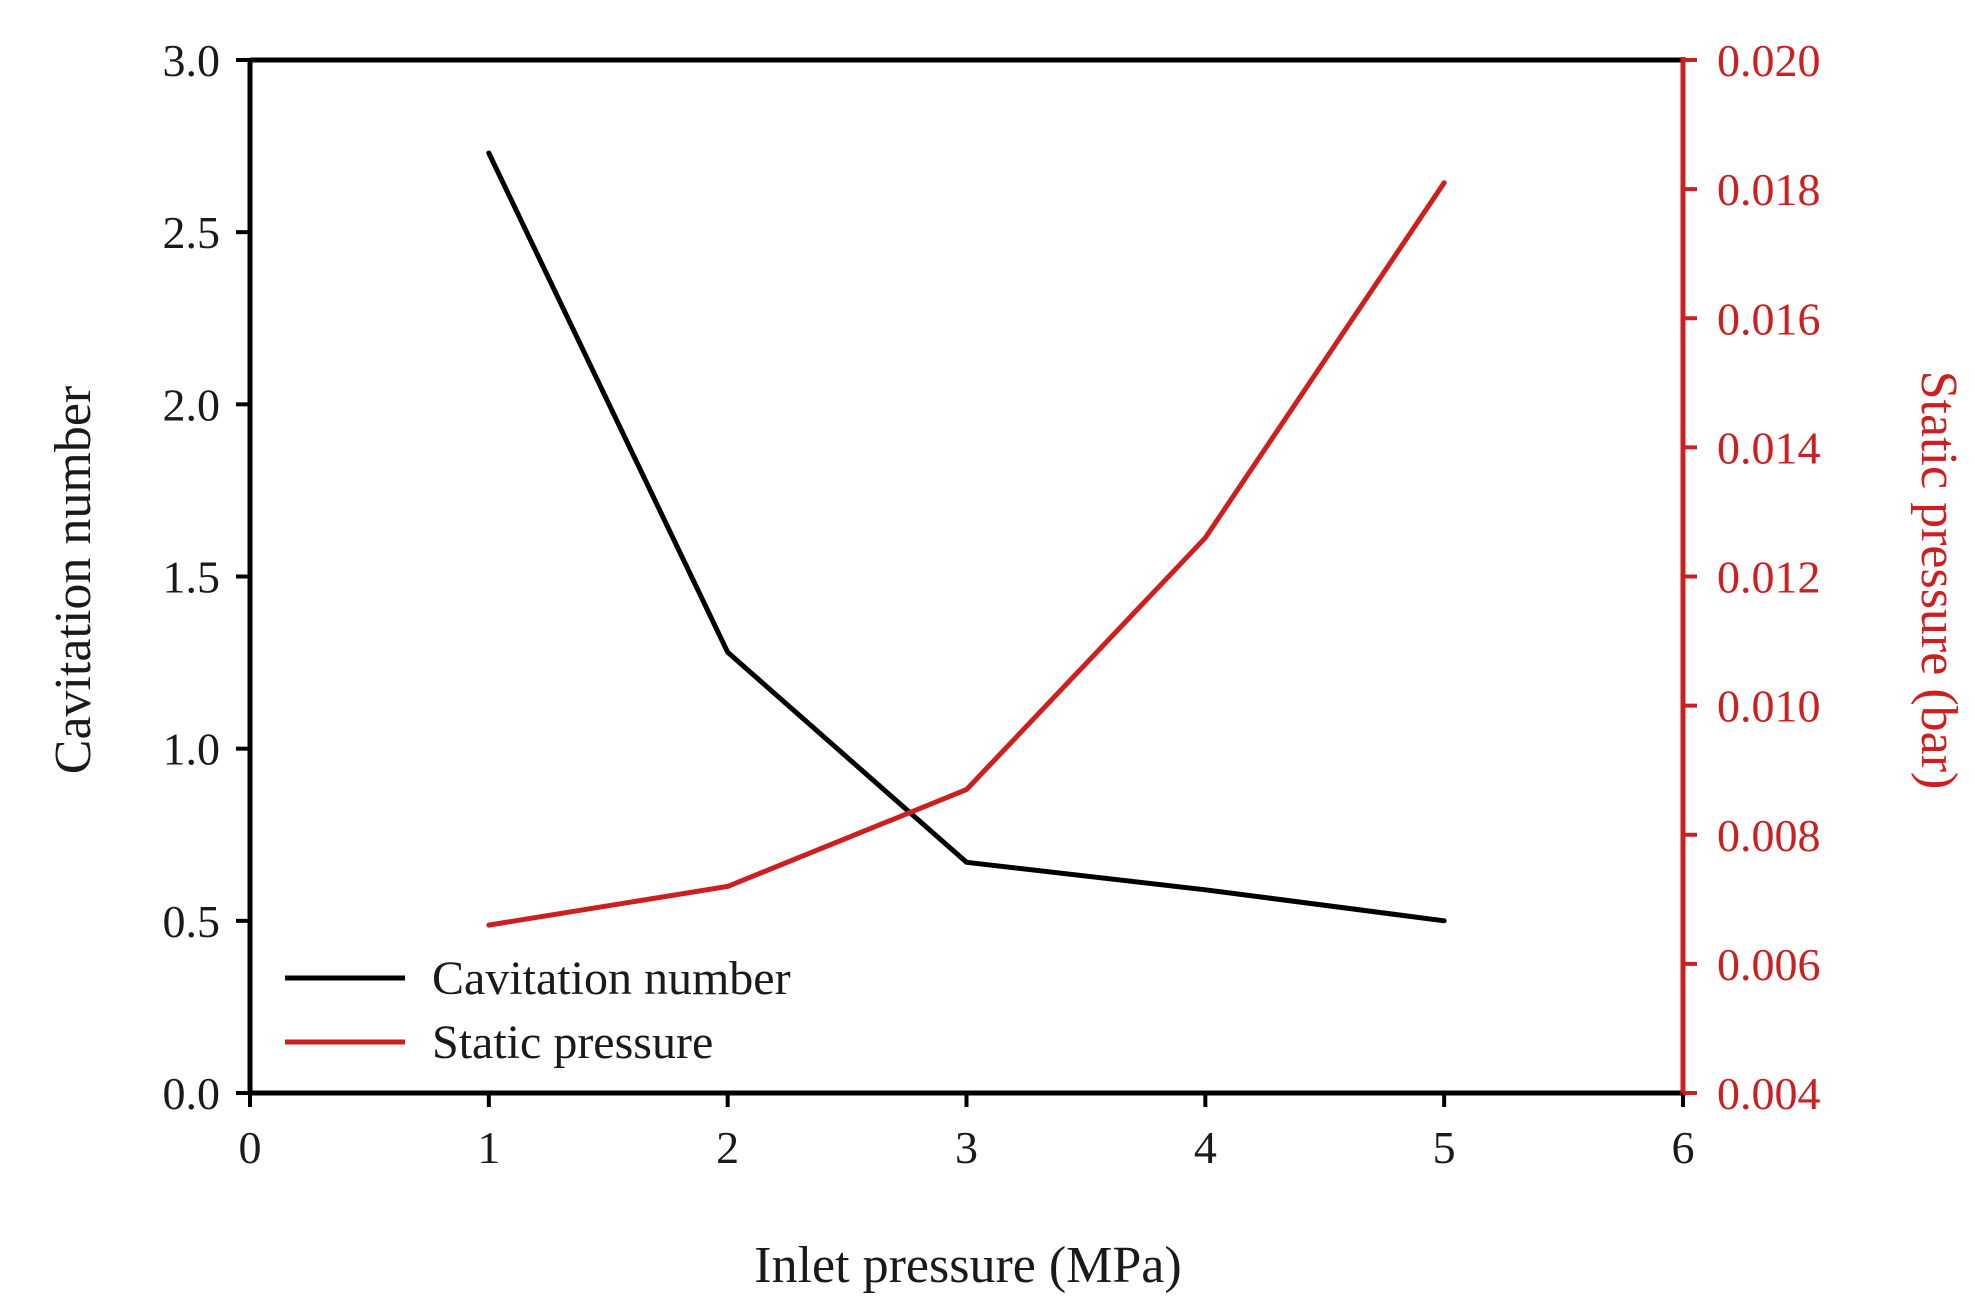 The image size is (1975, 1316). I want to click on x-tick-label: 1, so click(488, 1147).